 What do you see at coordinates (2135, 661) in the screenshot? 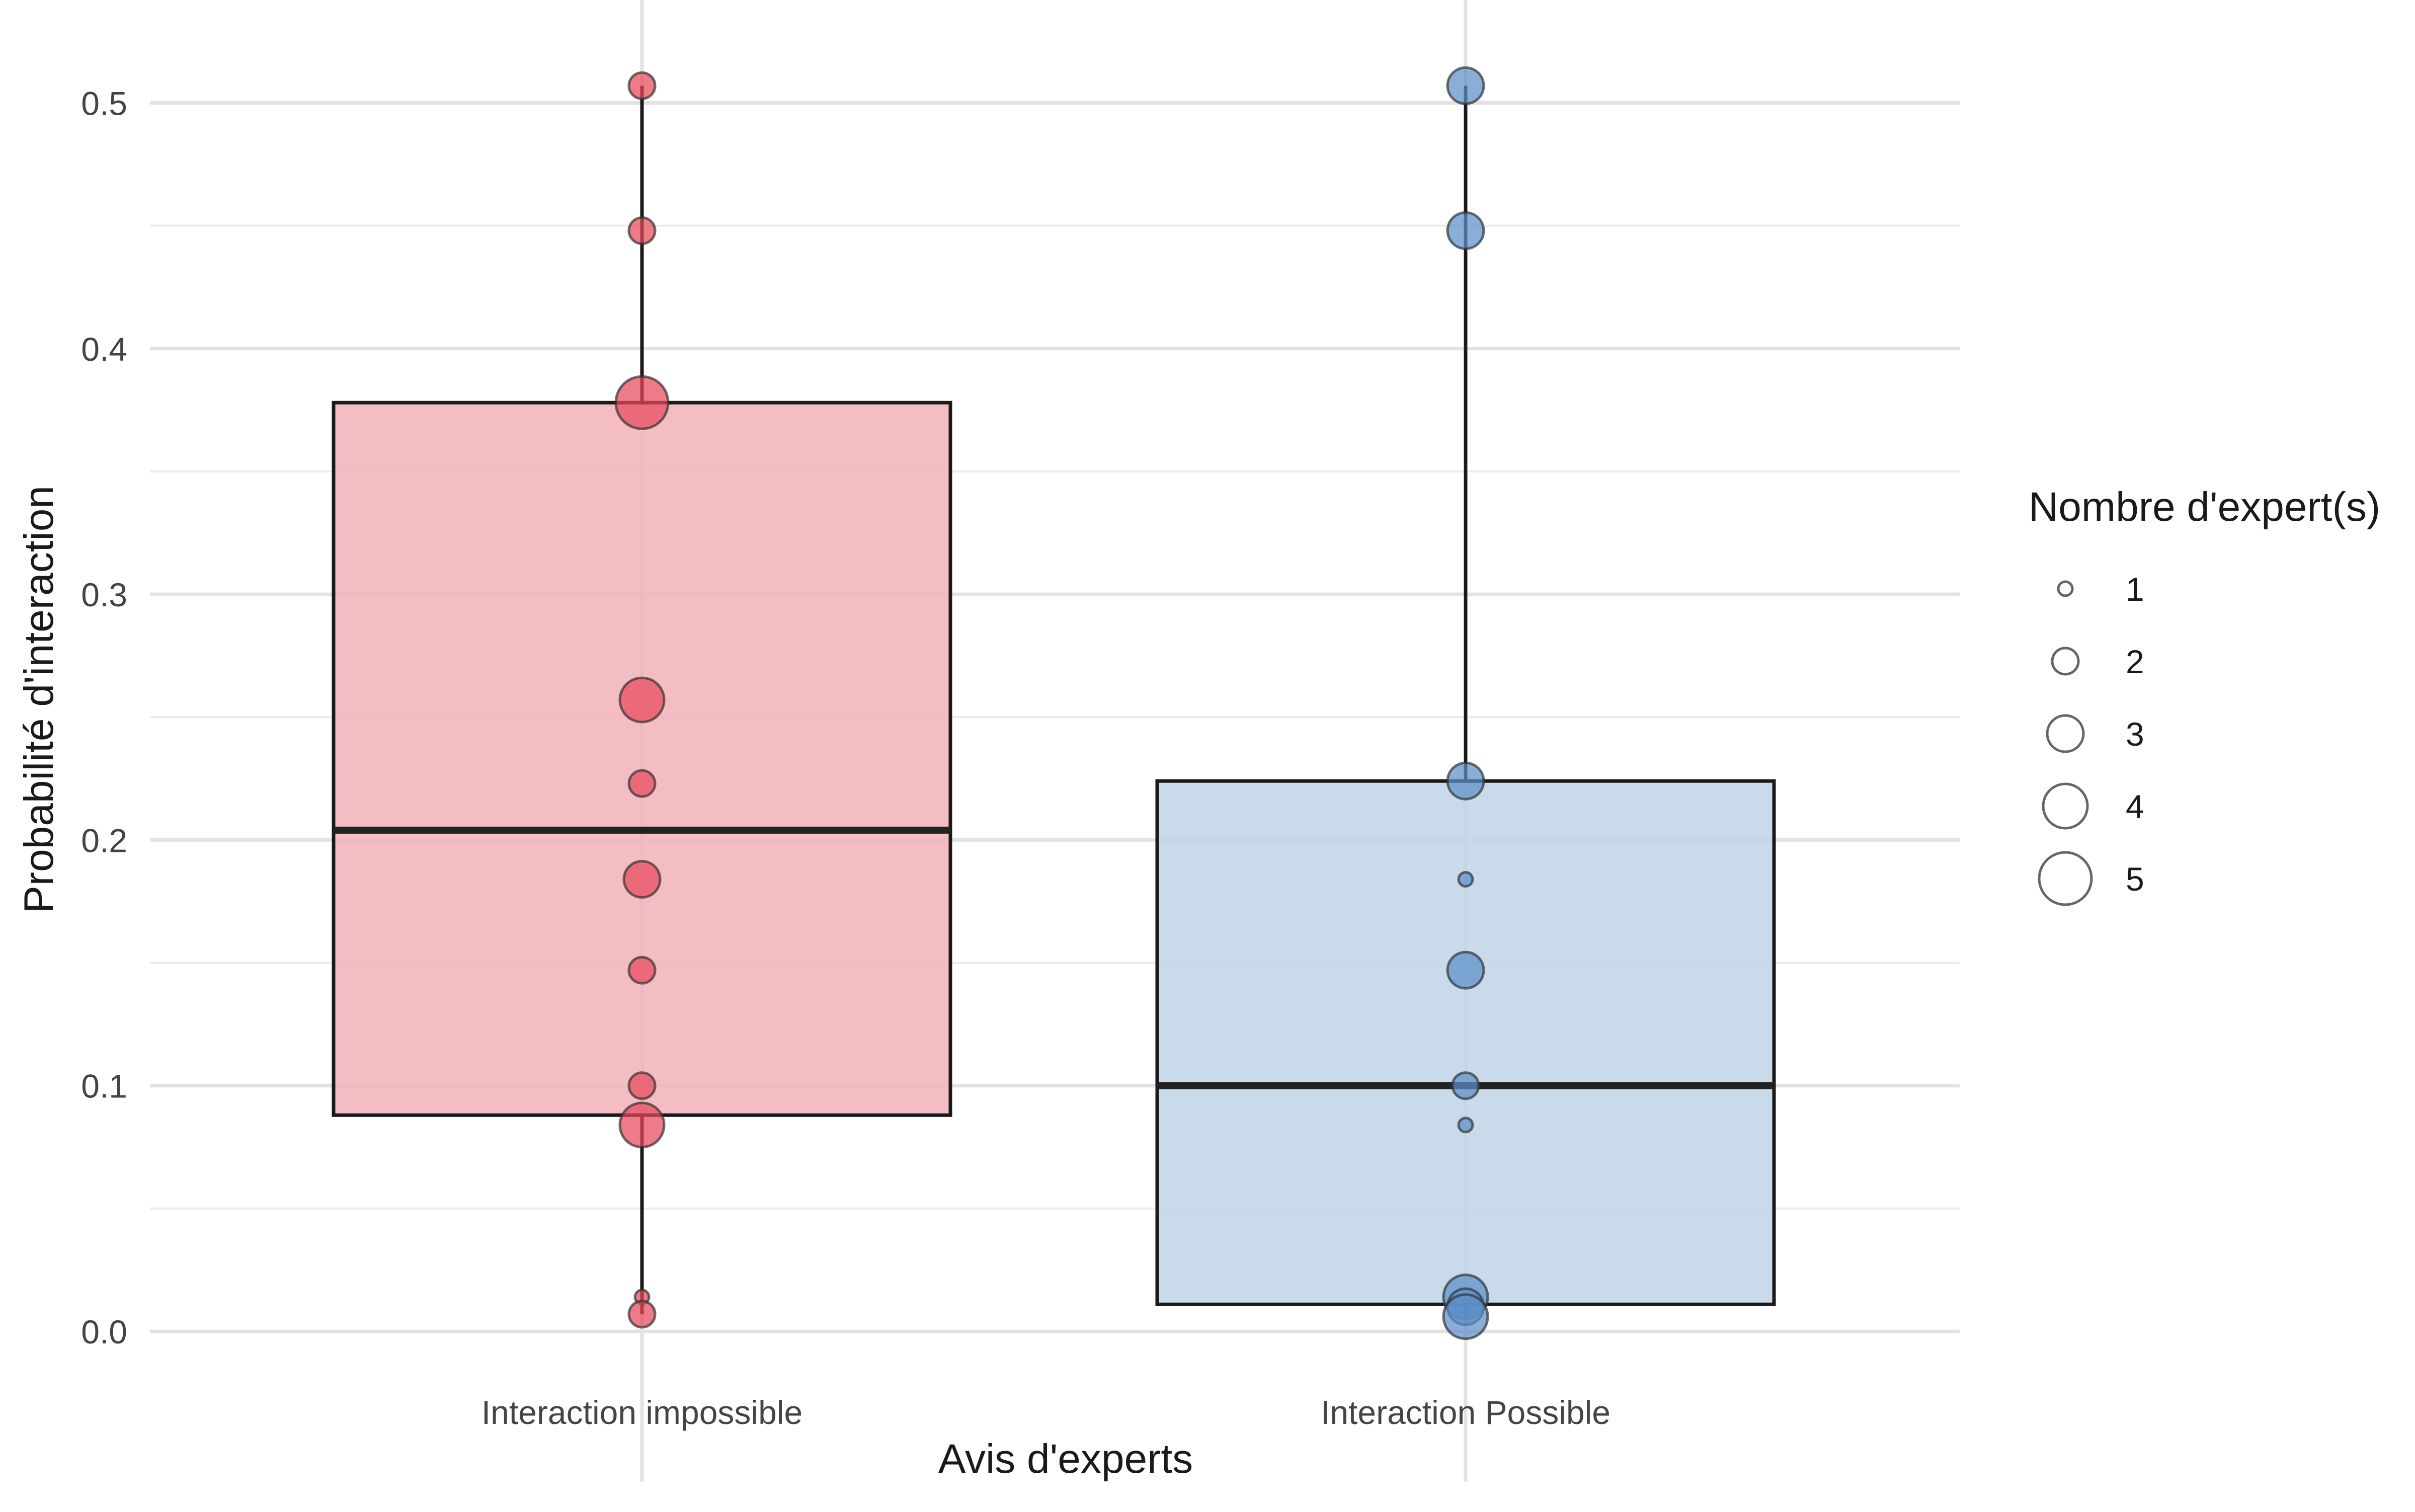
I see `legend-label-2: 2` at bounding box center [2135, 661].